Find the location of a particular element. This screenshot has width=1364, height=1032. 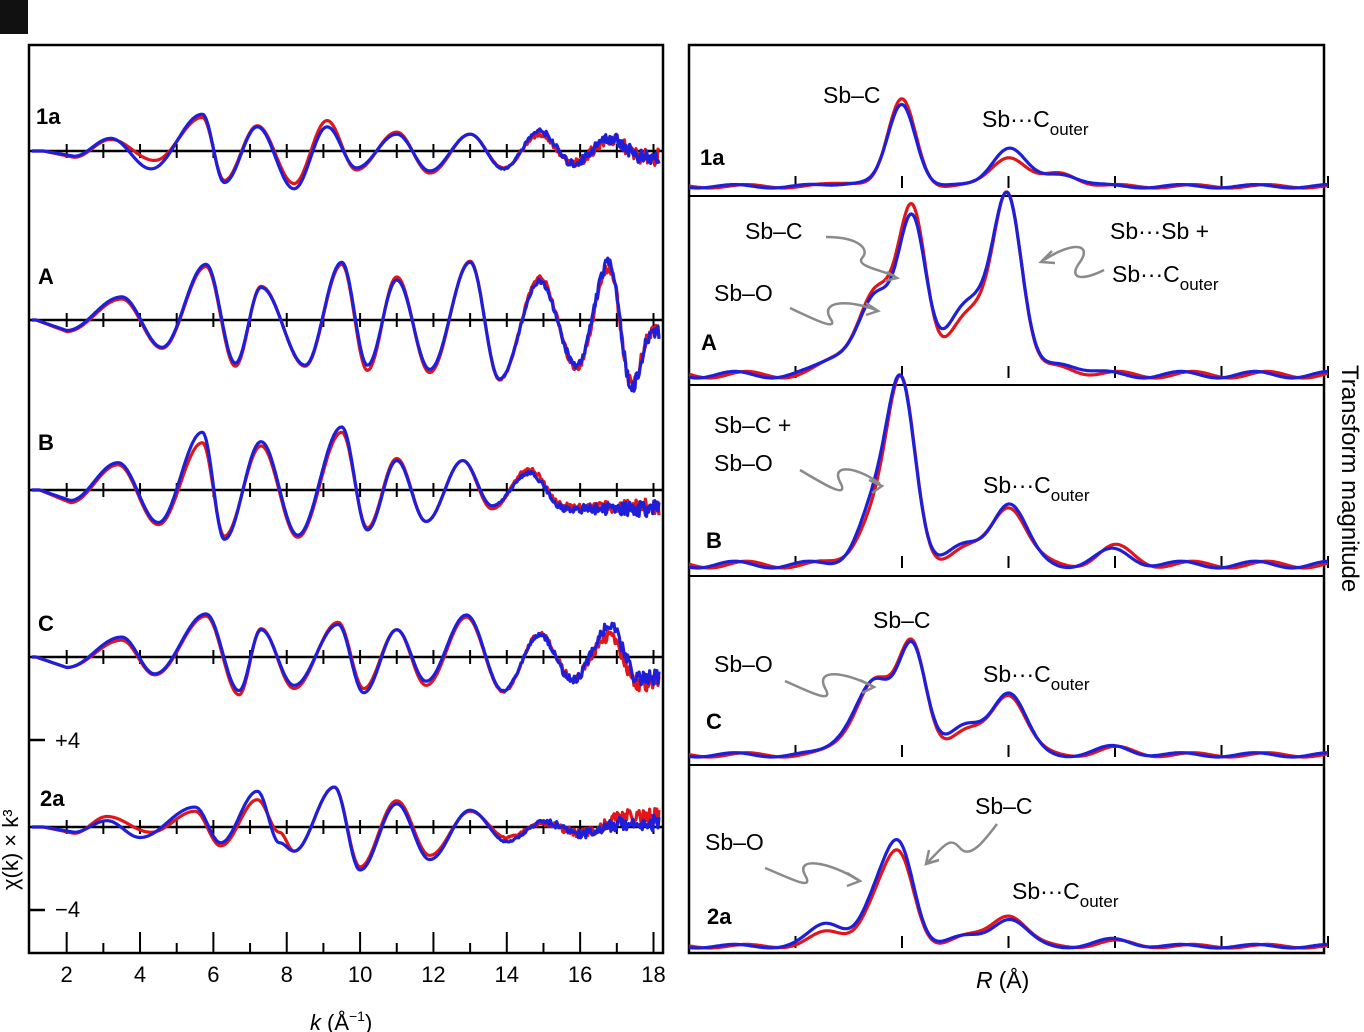

annot-C-outer: Sb···Couter is located at coordinates (1036, 677).